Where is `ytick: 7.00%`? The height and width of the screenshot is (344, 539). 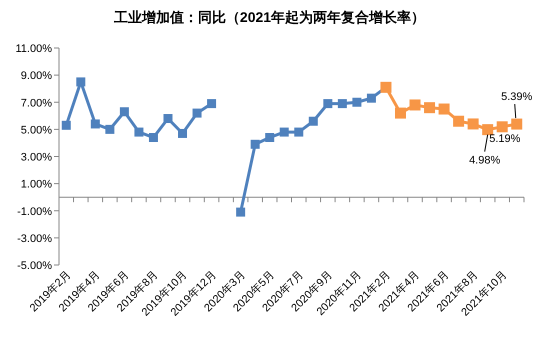
ytick: 7.00% is located at coordinates (36, 103).